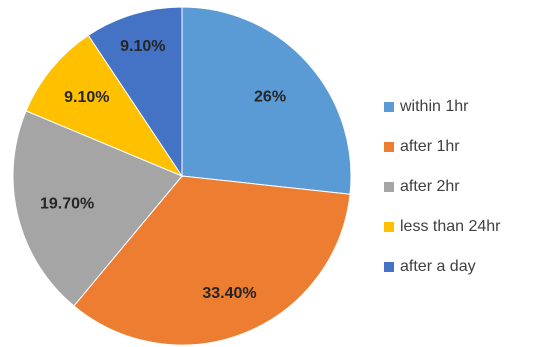 This screenshot has height=347, width=533. Describe the element at coordinates (86, 97) in the screenshot. I see `data-label-less-than-24hr: 9.10%` at that location.